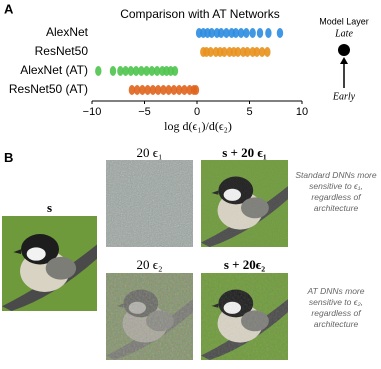 The height and width of the screenshot is (369, 381). What do you see at coordinates (344, 60) in the screenshot?
I see `legend-arrowhead` at bounding box center [344, 60].